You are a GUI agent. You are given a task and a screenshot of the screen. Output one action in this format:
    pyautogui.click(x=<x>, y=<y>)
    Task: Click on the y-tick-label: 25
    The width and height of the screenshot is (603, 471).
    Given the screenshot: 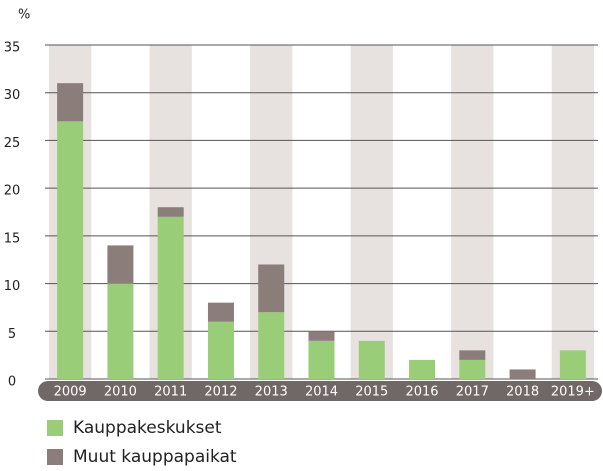 What is the action you would take?
    pyautogui.click(x=12, y=143)
    